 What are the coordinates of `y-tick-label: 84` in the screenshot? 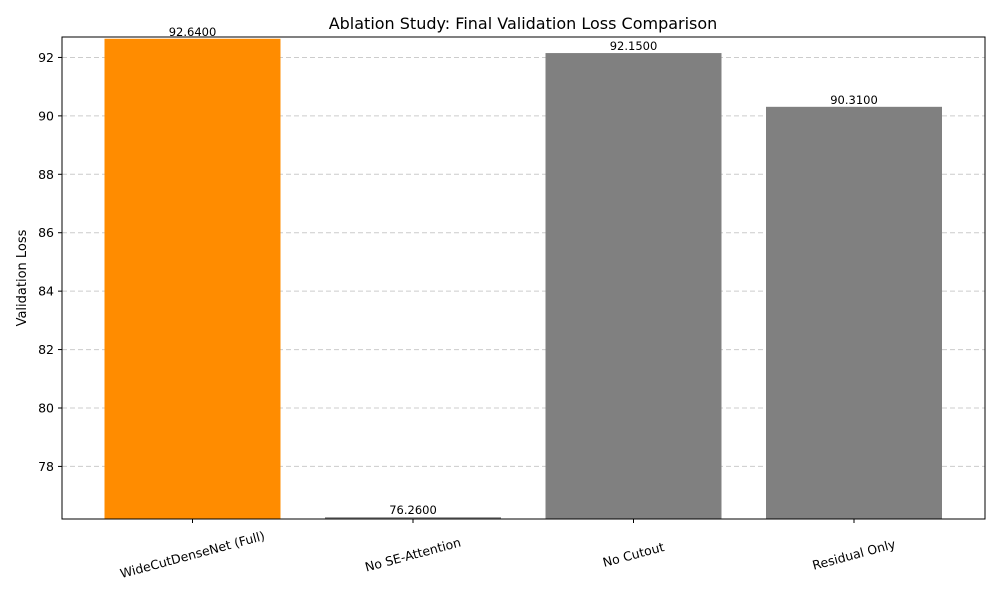 It's located at (46, 291).